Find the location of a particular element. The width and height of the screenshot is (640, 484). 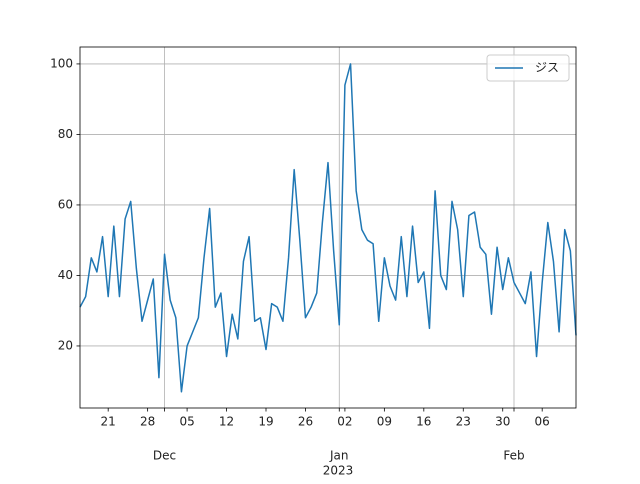

x-tick-label: 09 is located at coordinates (384, 422).